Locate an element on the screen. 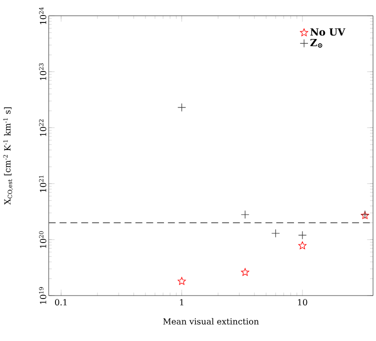  y-tick-label: 10$^{19}$ is located at coordinates (42, 295).